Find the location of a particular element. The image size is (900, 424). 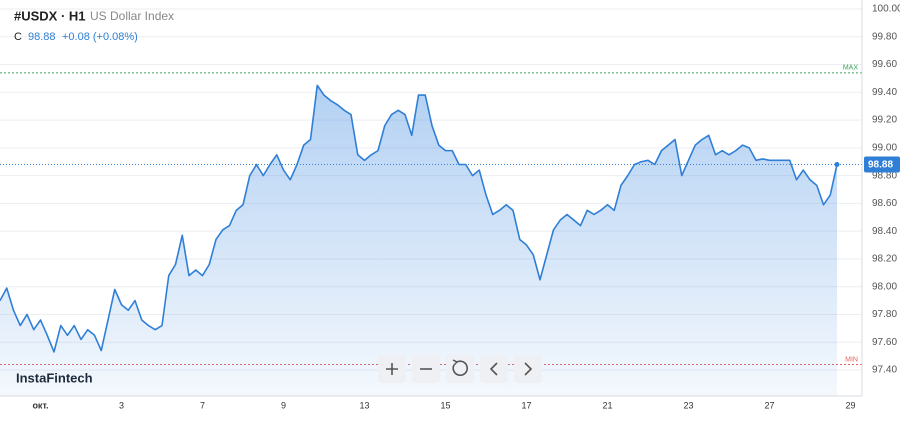

y-tick-label: 98.20 is located at coordinates (884, 259).